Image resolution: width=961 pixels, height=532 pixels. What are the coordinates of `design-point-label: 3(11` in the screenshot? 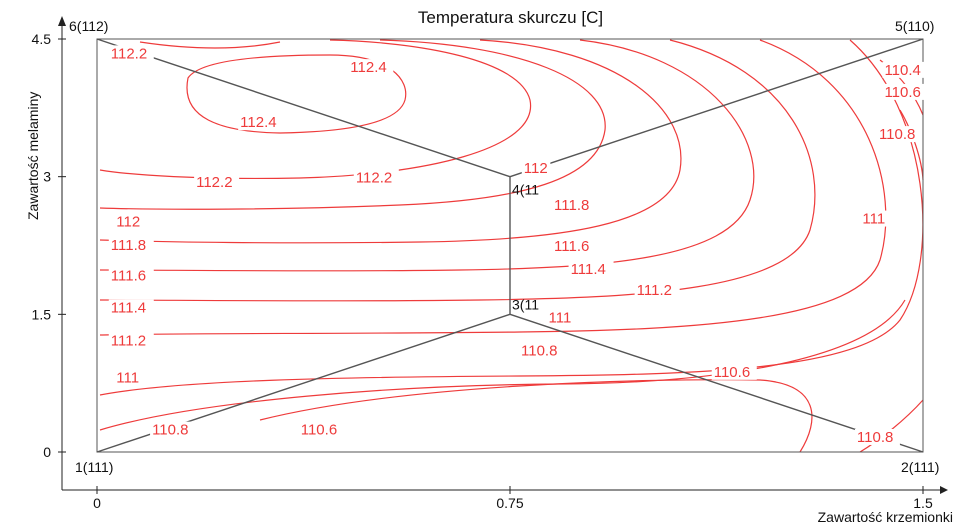 It's located at (525, 304).